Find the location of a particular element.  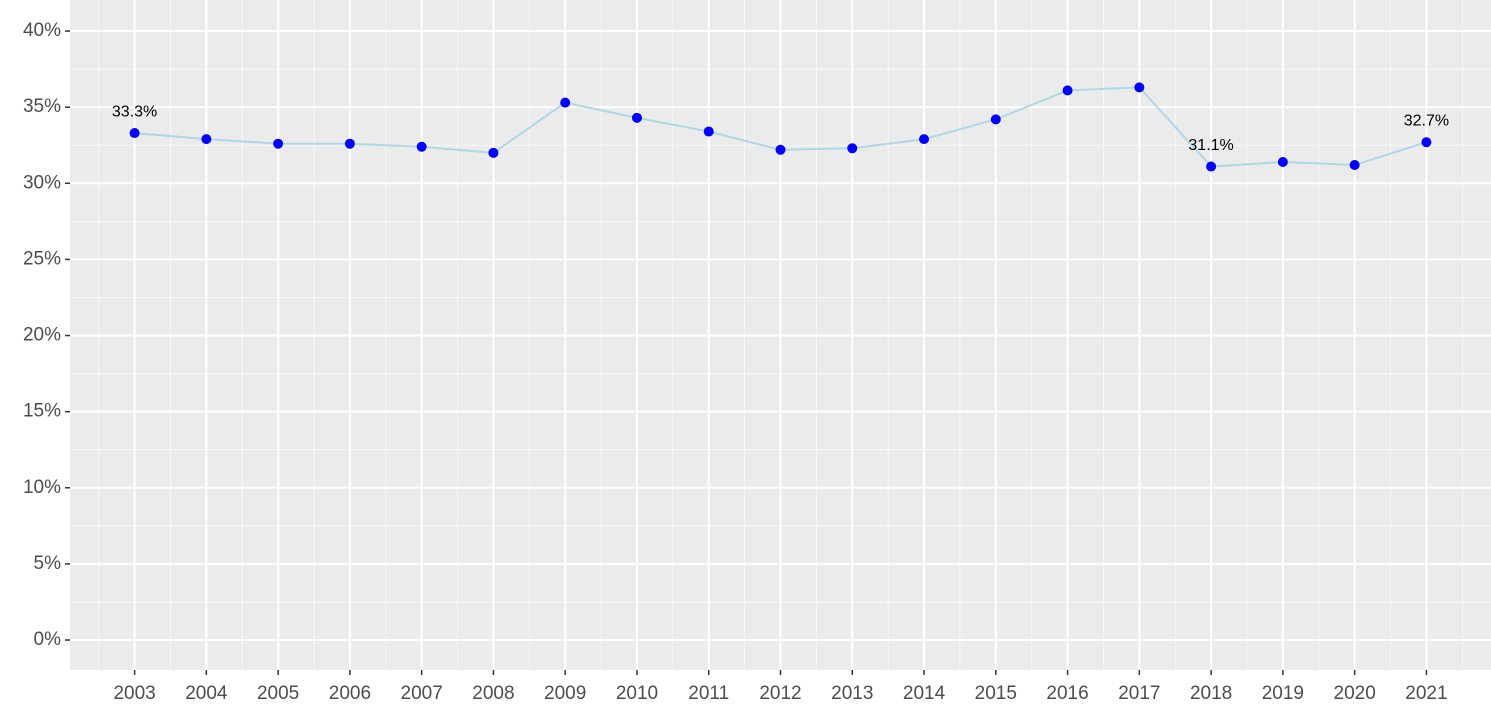

x-tick-label: 2014 is located at coordinates (924, 693).